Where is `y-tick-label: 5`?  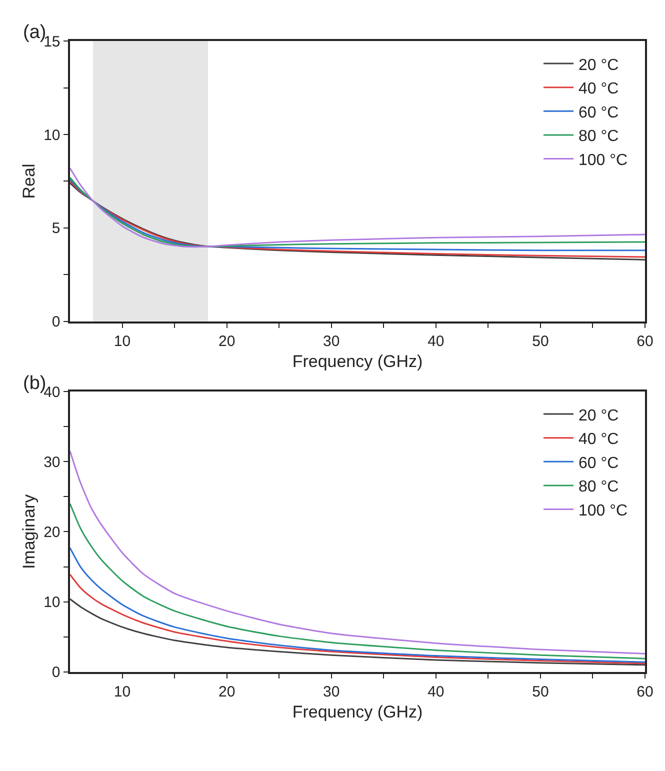 y-tick-label: 5 is located at coordinates (56, 229).